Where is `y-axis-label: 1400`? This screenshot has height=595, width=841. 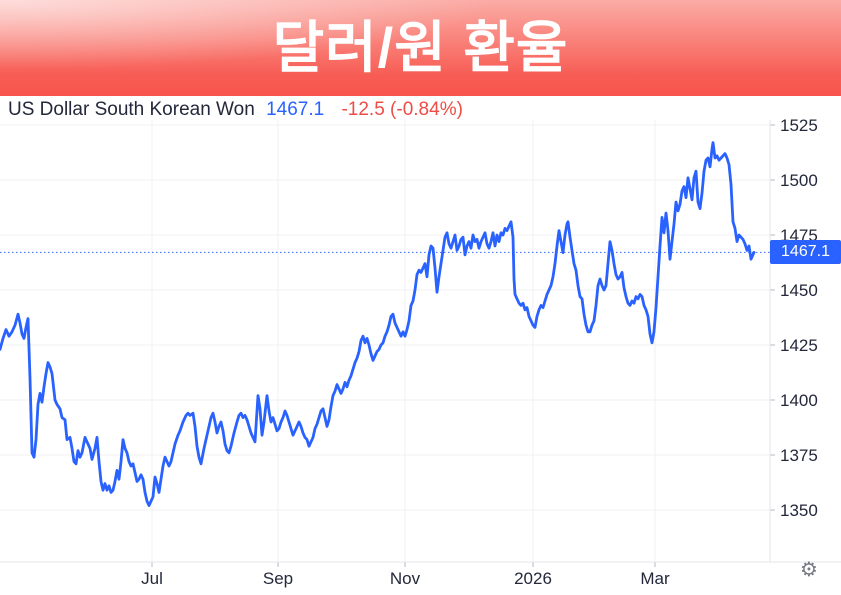
y-axis-label: 1400 is located at coordinates (799, 400).